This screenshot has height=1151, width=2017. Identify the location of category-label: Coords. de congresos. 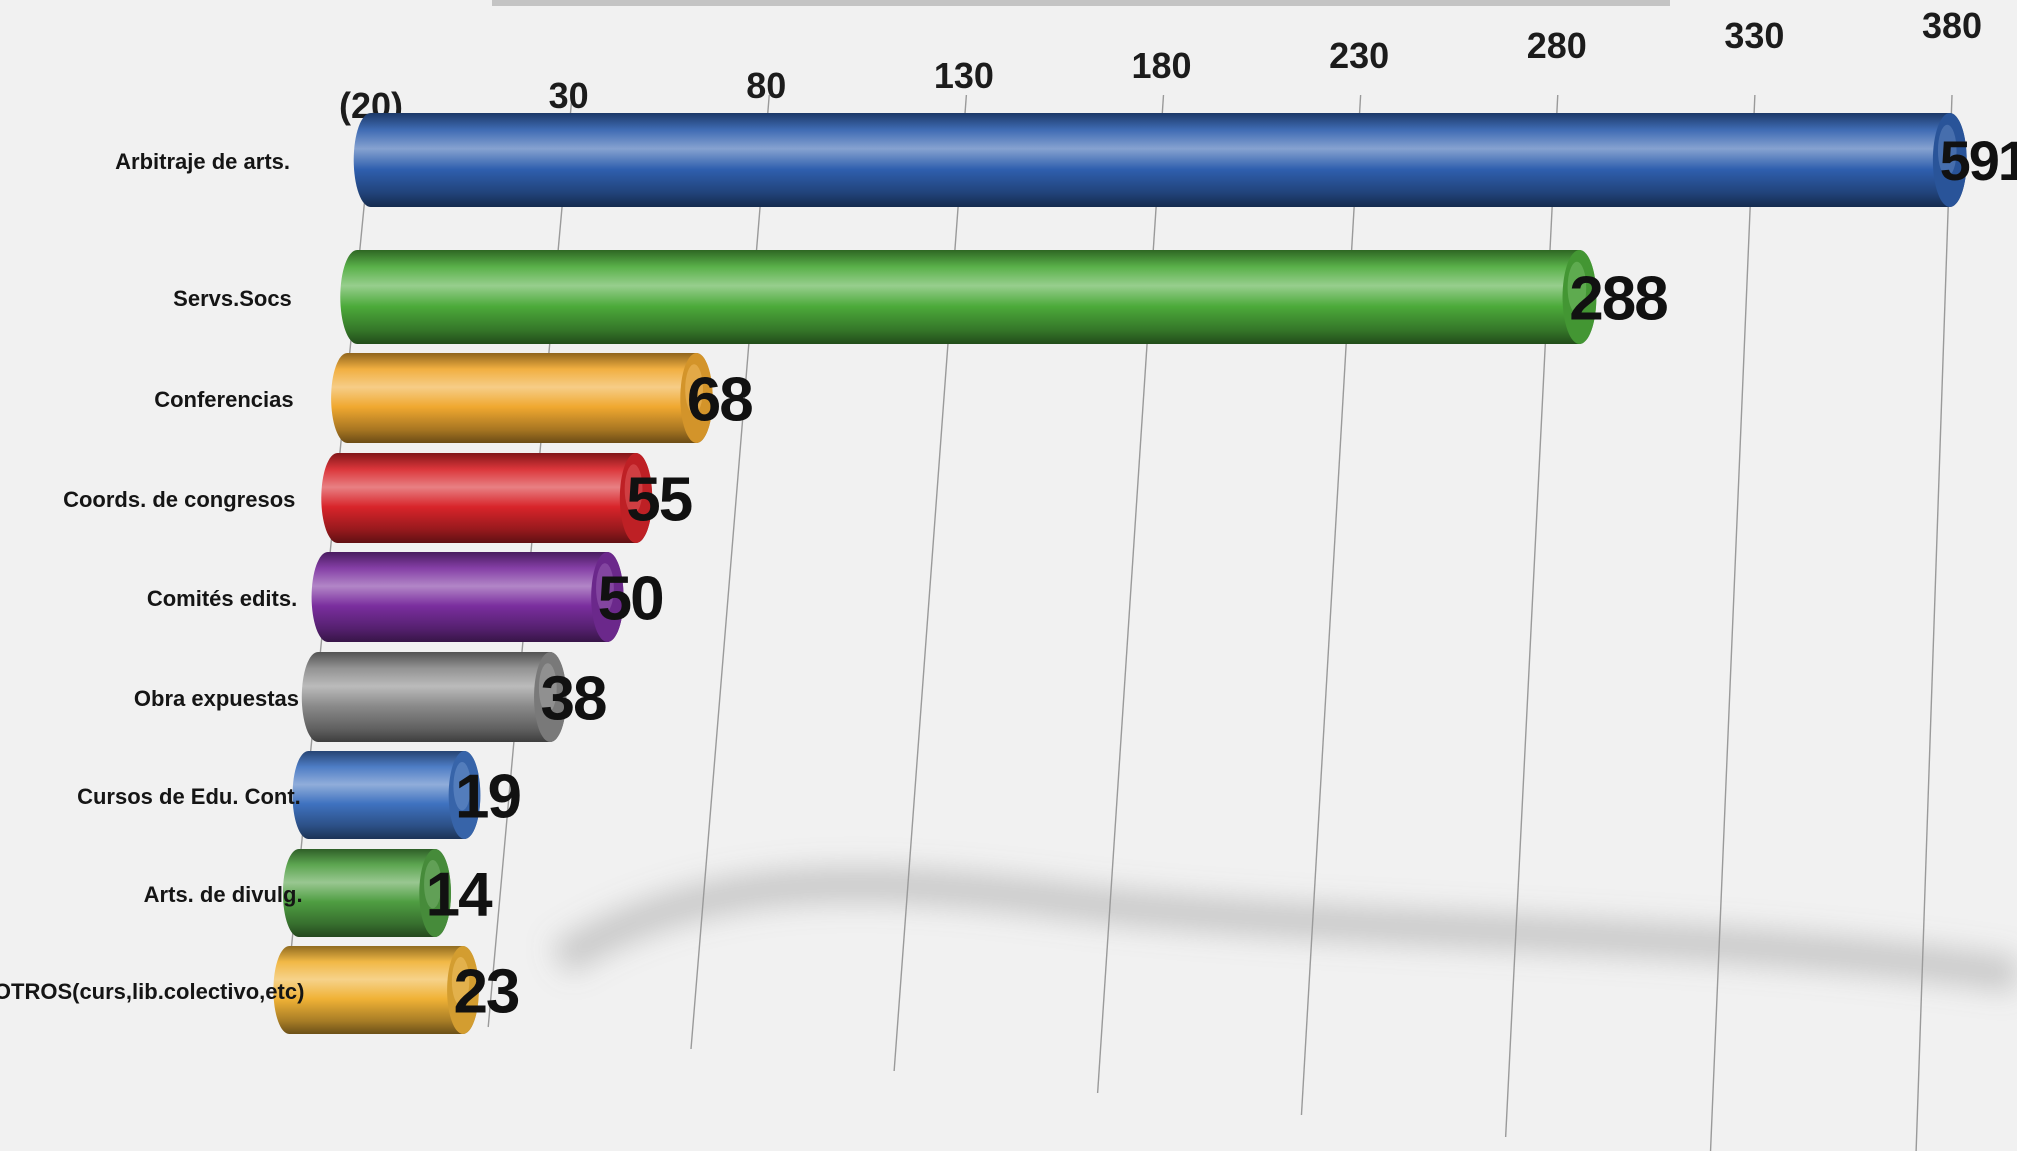
(179, 499).